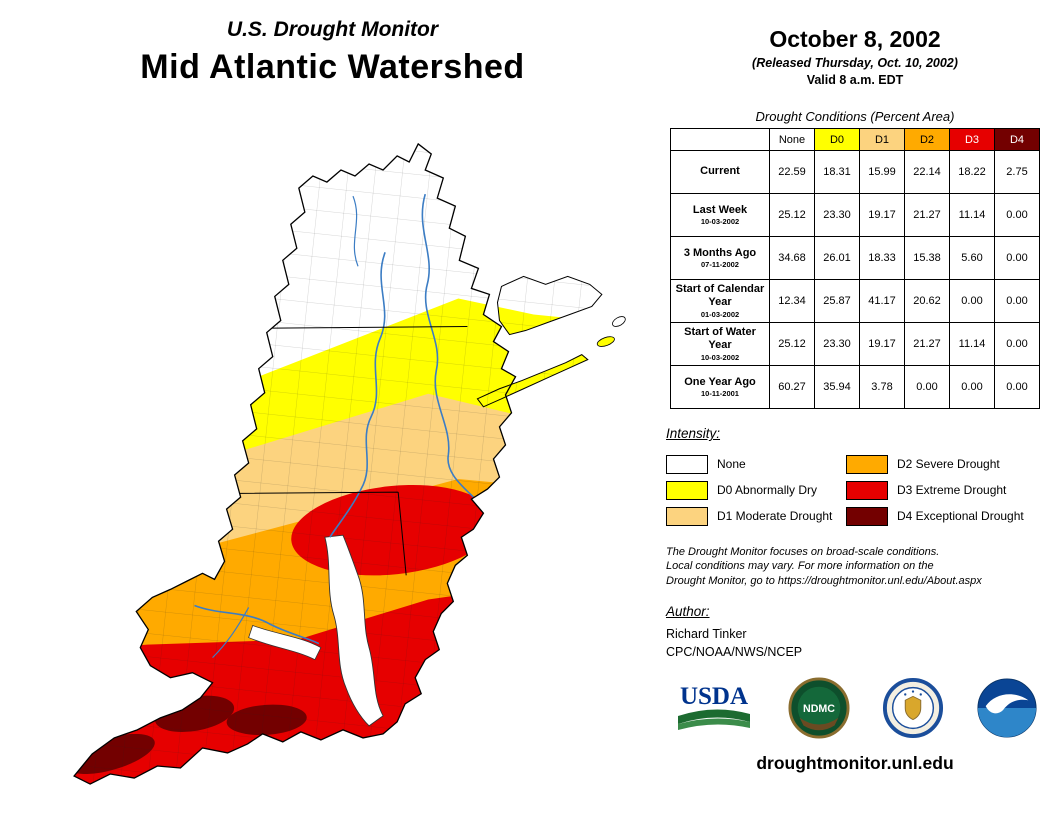  I want to click on susquehanna-river, so click(357, 395).